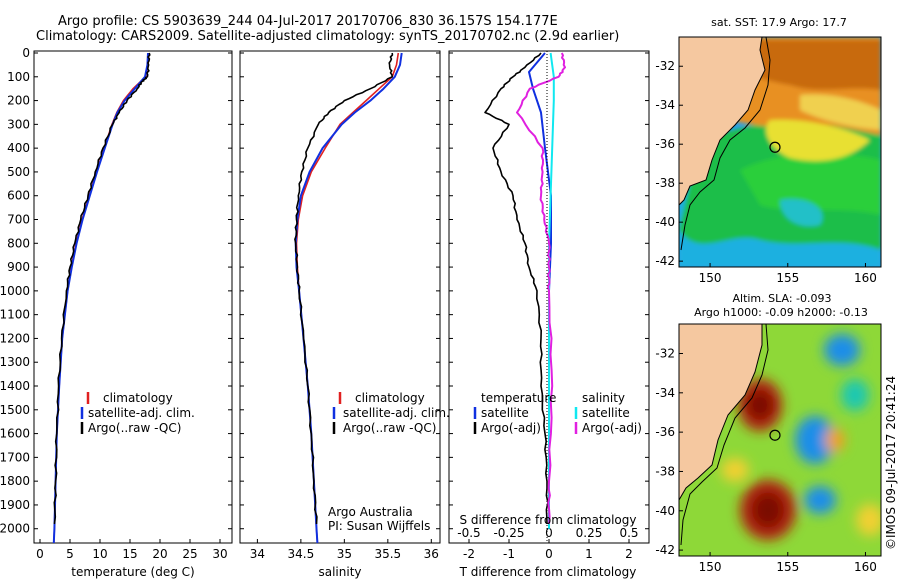  What do you see at coordinates (518, 398) in the screenshot?
I see `legend-title-temperature: temperature` at bounding box center [518, 398].